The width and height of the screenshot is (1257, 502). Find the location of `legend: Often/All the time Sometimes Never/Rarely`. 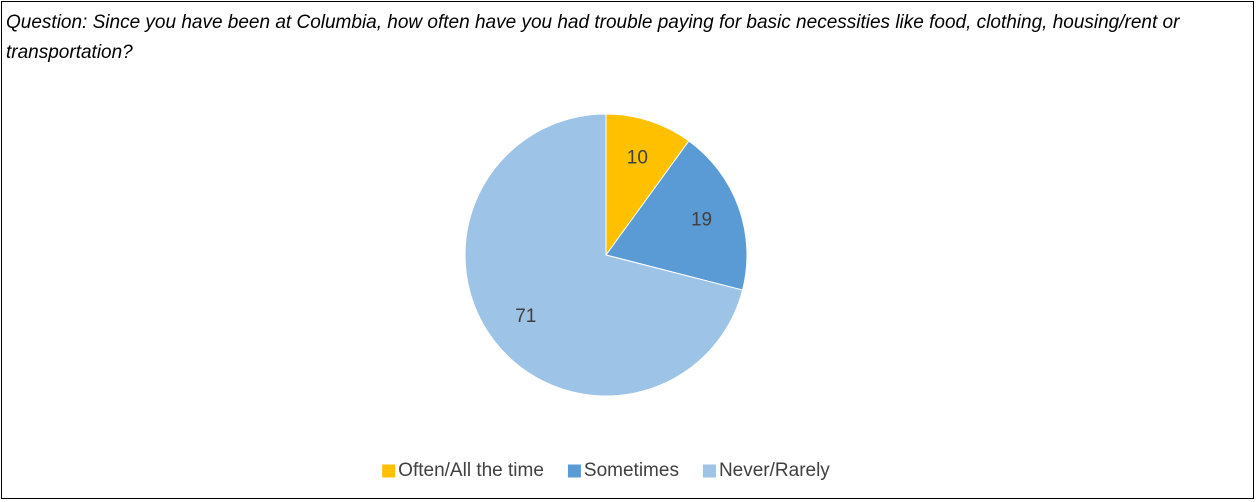

legend: Often/All the time Sometimes Never/Rarely is located at coordinates (606, 470).